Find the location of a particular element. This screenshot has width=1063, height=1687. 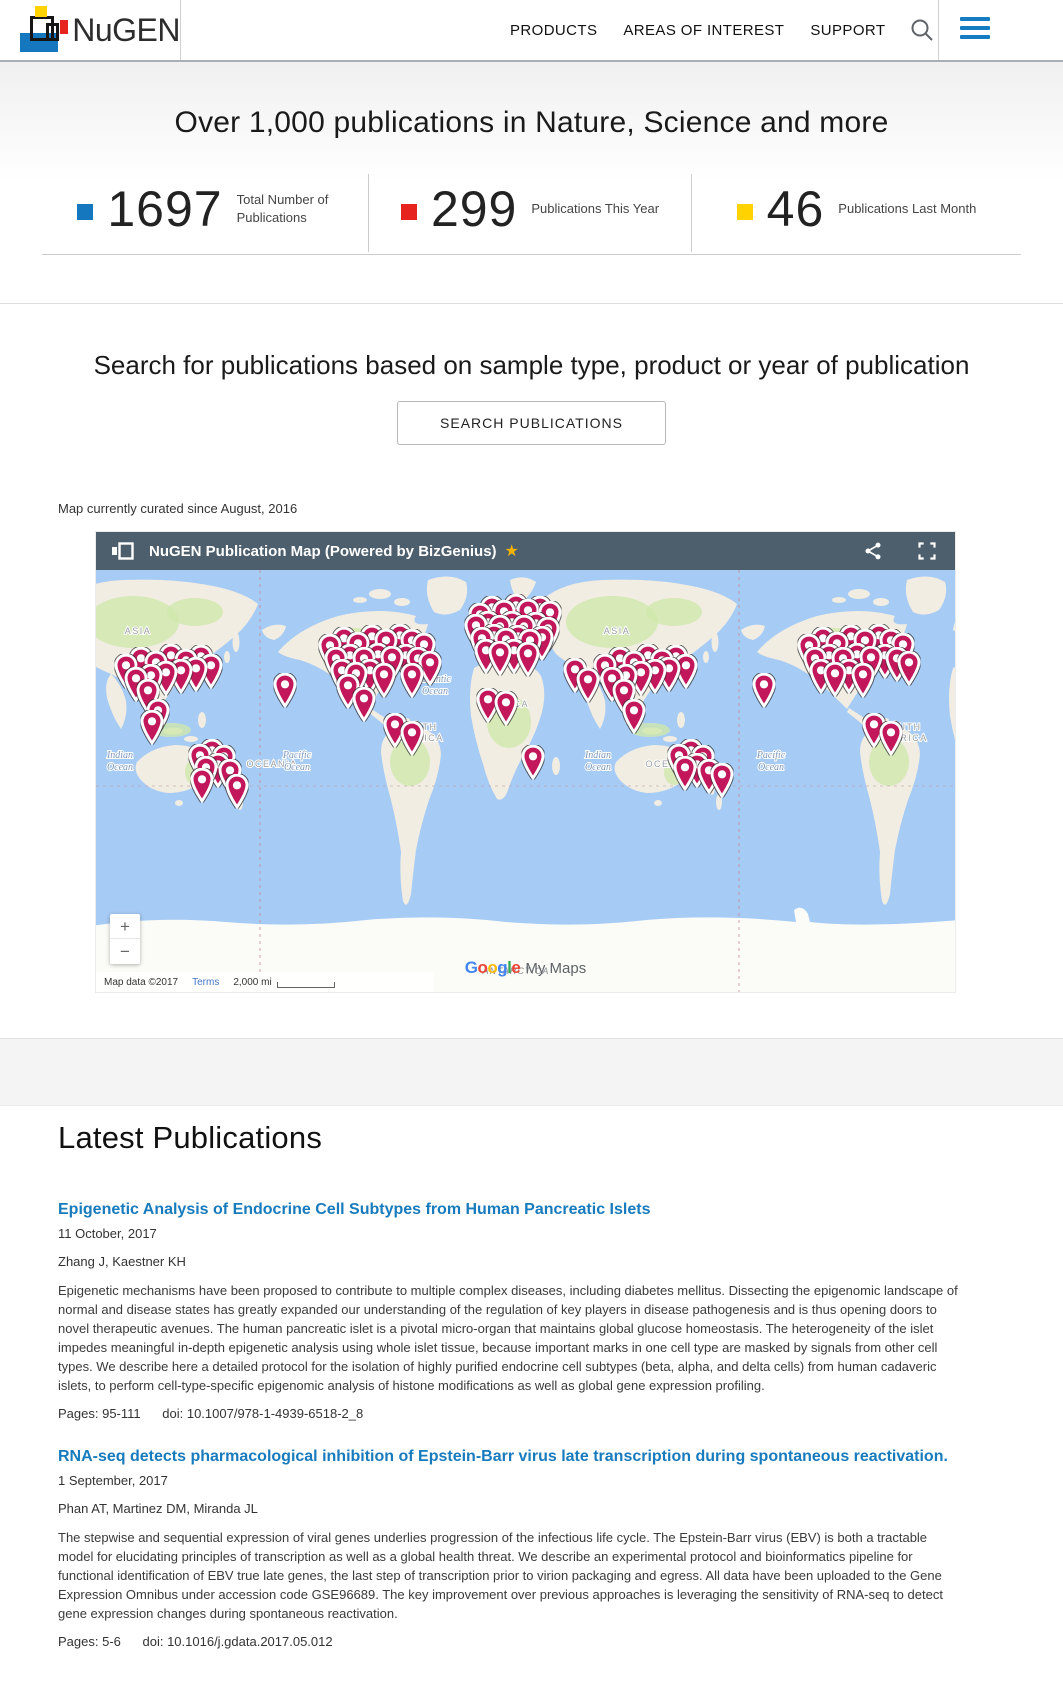

publication-doi: doi: 10.1007/978-1-4939-6518-2_8 is located at coordinates (263, 1413).